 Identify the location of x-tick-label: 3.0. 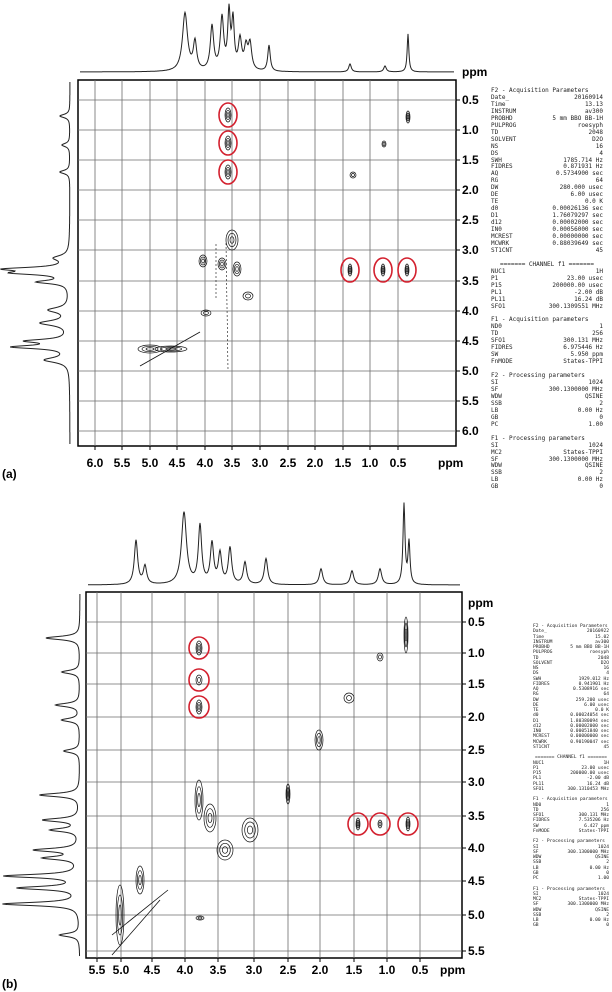
(260, 463).